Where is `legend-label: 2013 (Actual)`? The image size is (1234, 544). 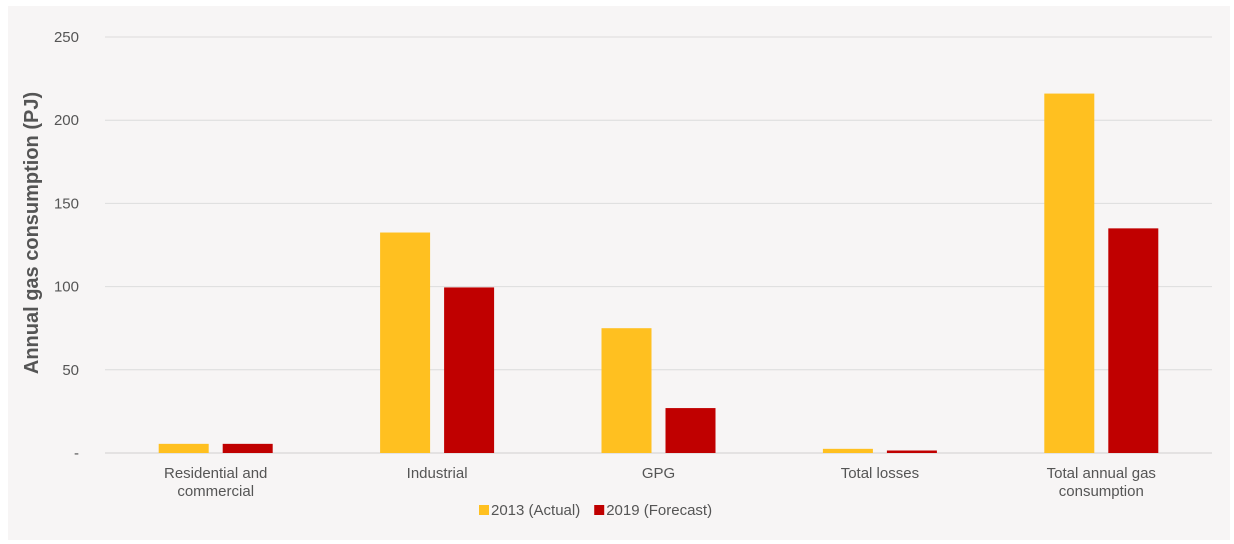
legend-label: 2013 (Actual) is located at coordinates (535, 510).